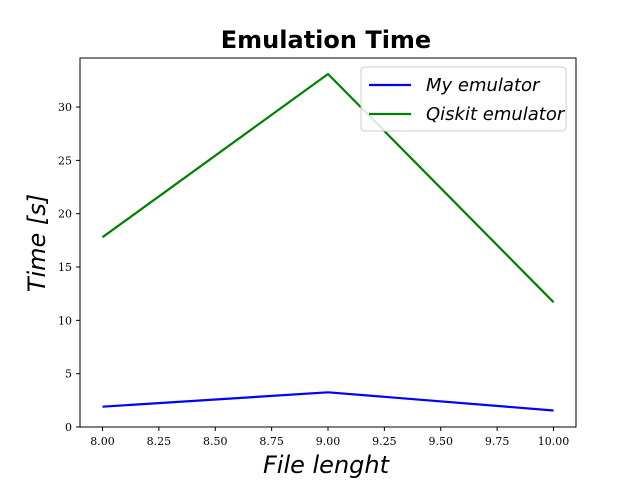 The width and height of the screenshot is (640, 480). Describe the element at coordinates (483, 85) in the screenshot. I see `legend-label-0: My emulator` at that location.